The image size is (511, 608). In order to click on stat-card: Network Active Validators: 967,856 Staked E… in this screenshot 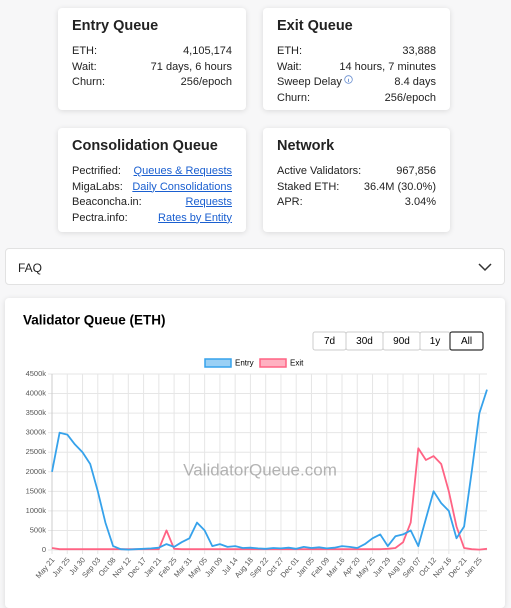, I will do `click(356, 180)`.